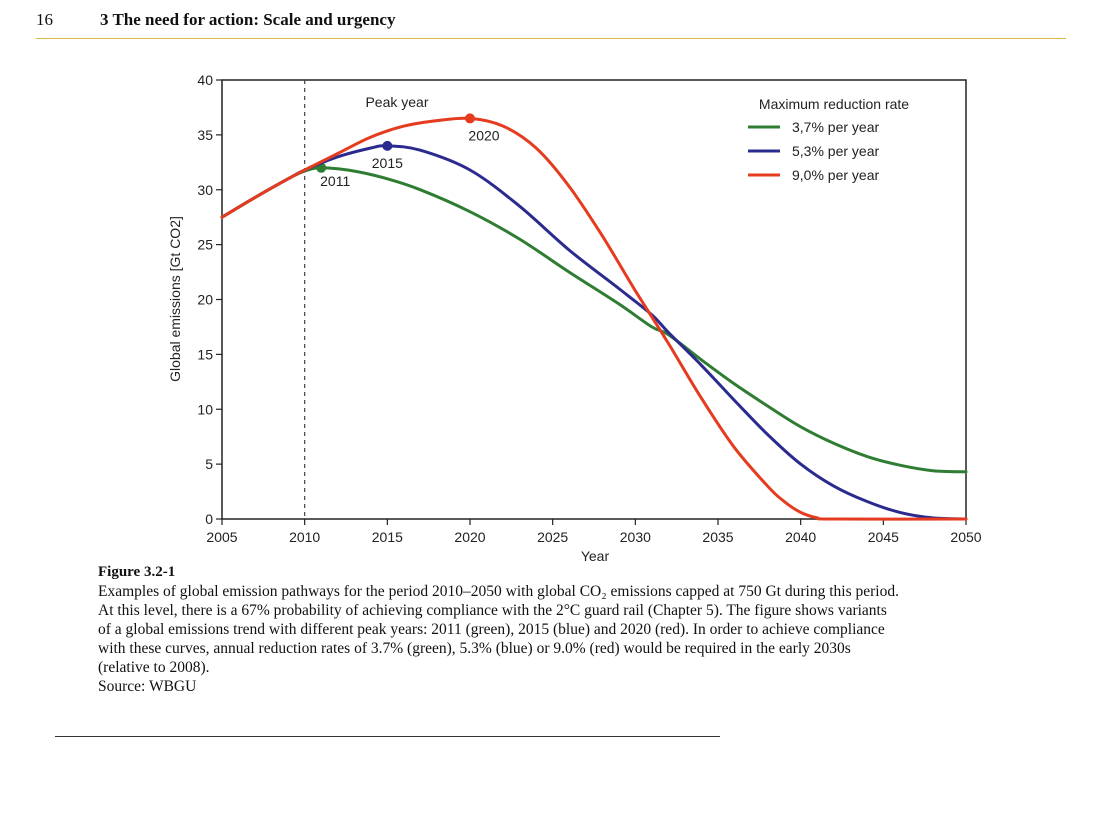 The height and width of the screenshot is (827, 1102). What do you see at coordinates (965, 537) in the screenshot?
I see `x-tick-label: 2050` at bounding box center [965, 537].